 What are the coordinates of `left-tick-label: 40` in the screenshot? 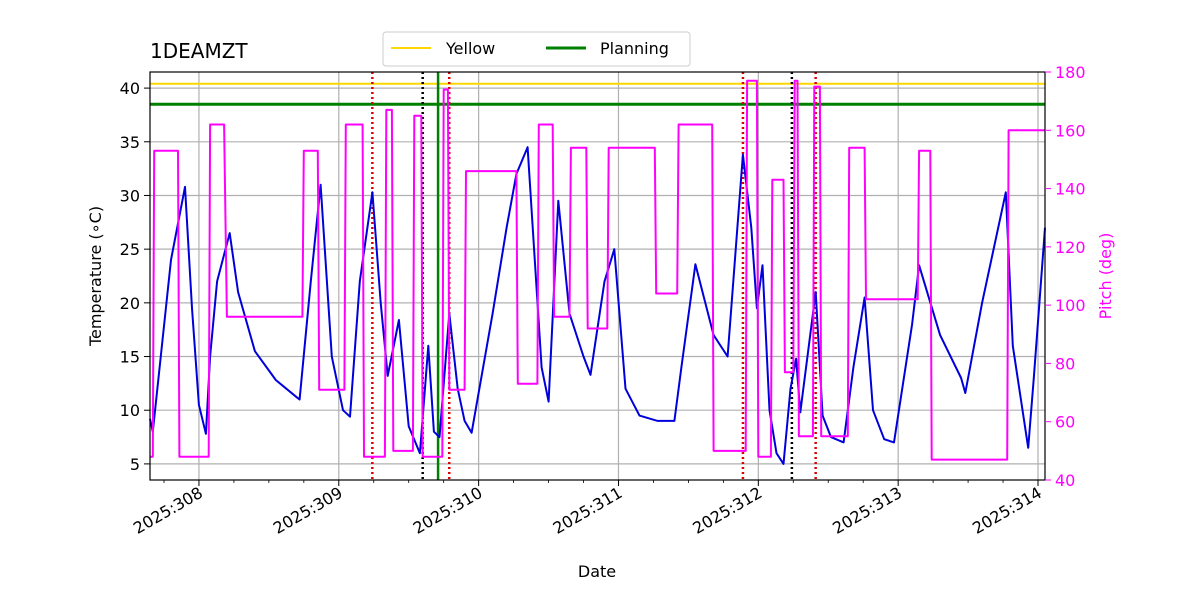 It's located at (130, 88).